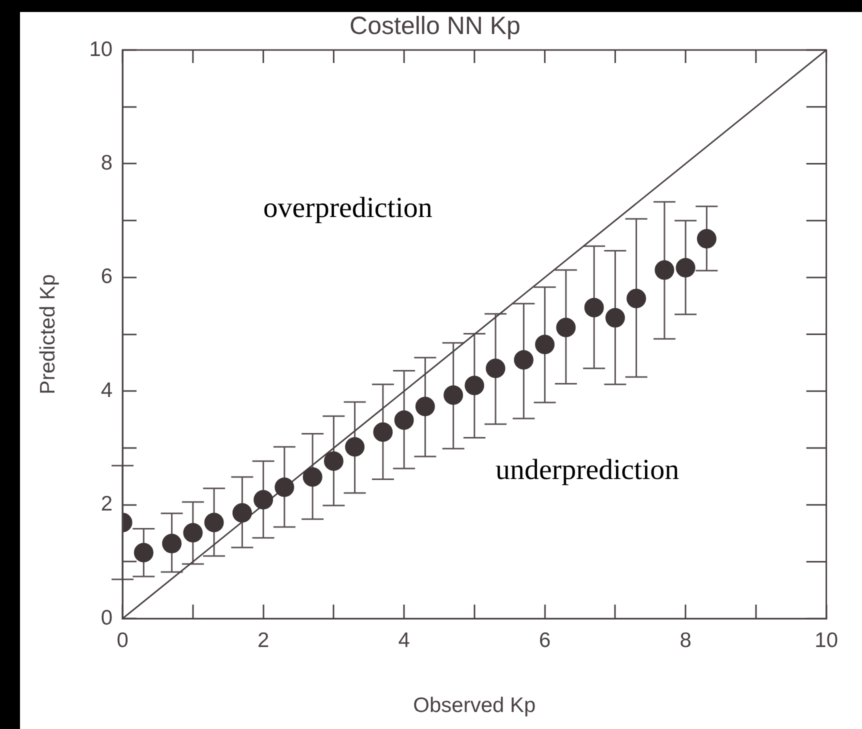  What do you see at coordinates (263, 640) in the screenshot?
I see `x-tick-label: 2` at bounding box center [263, 640].